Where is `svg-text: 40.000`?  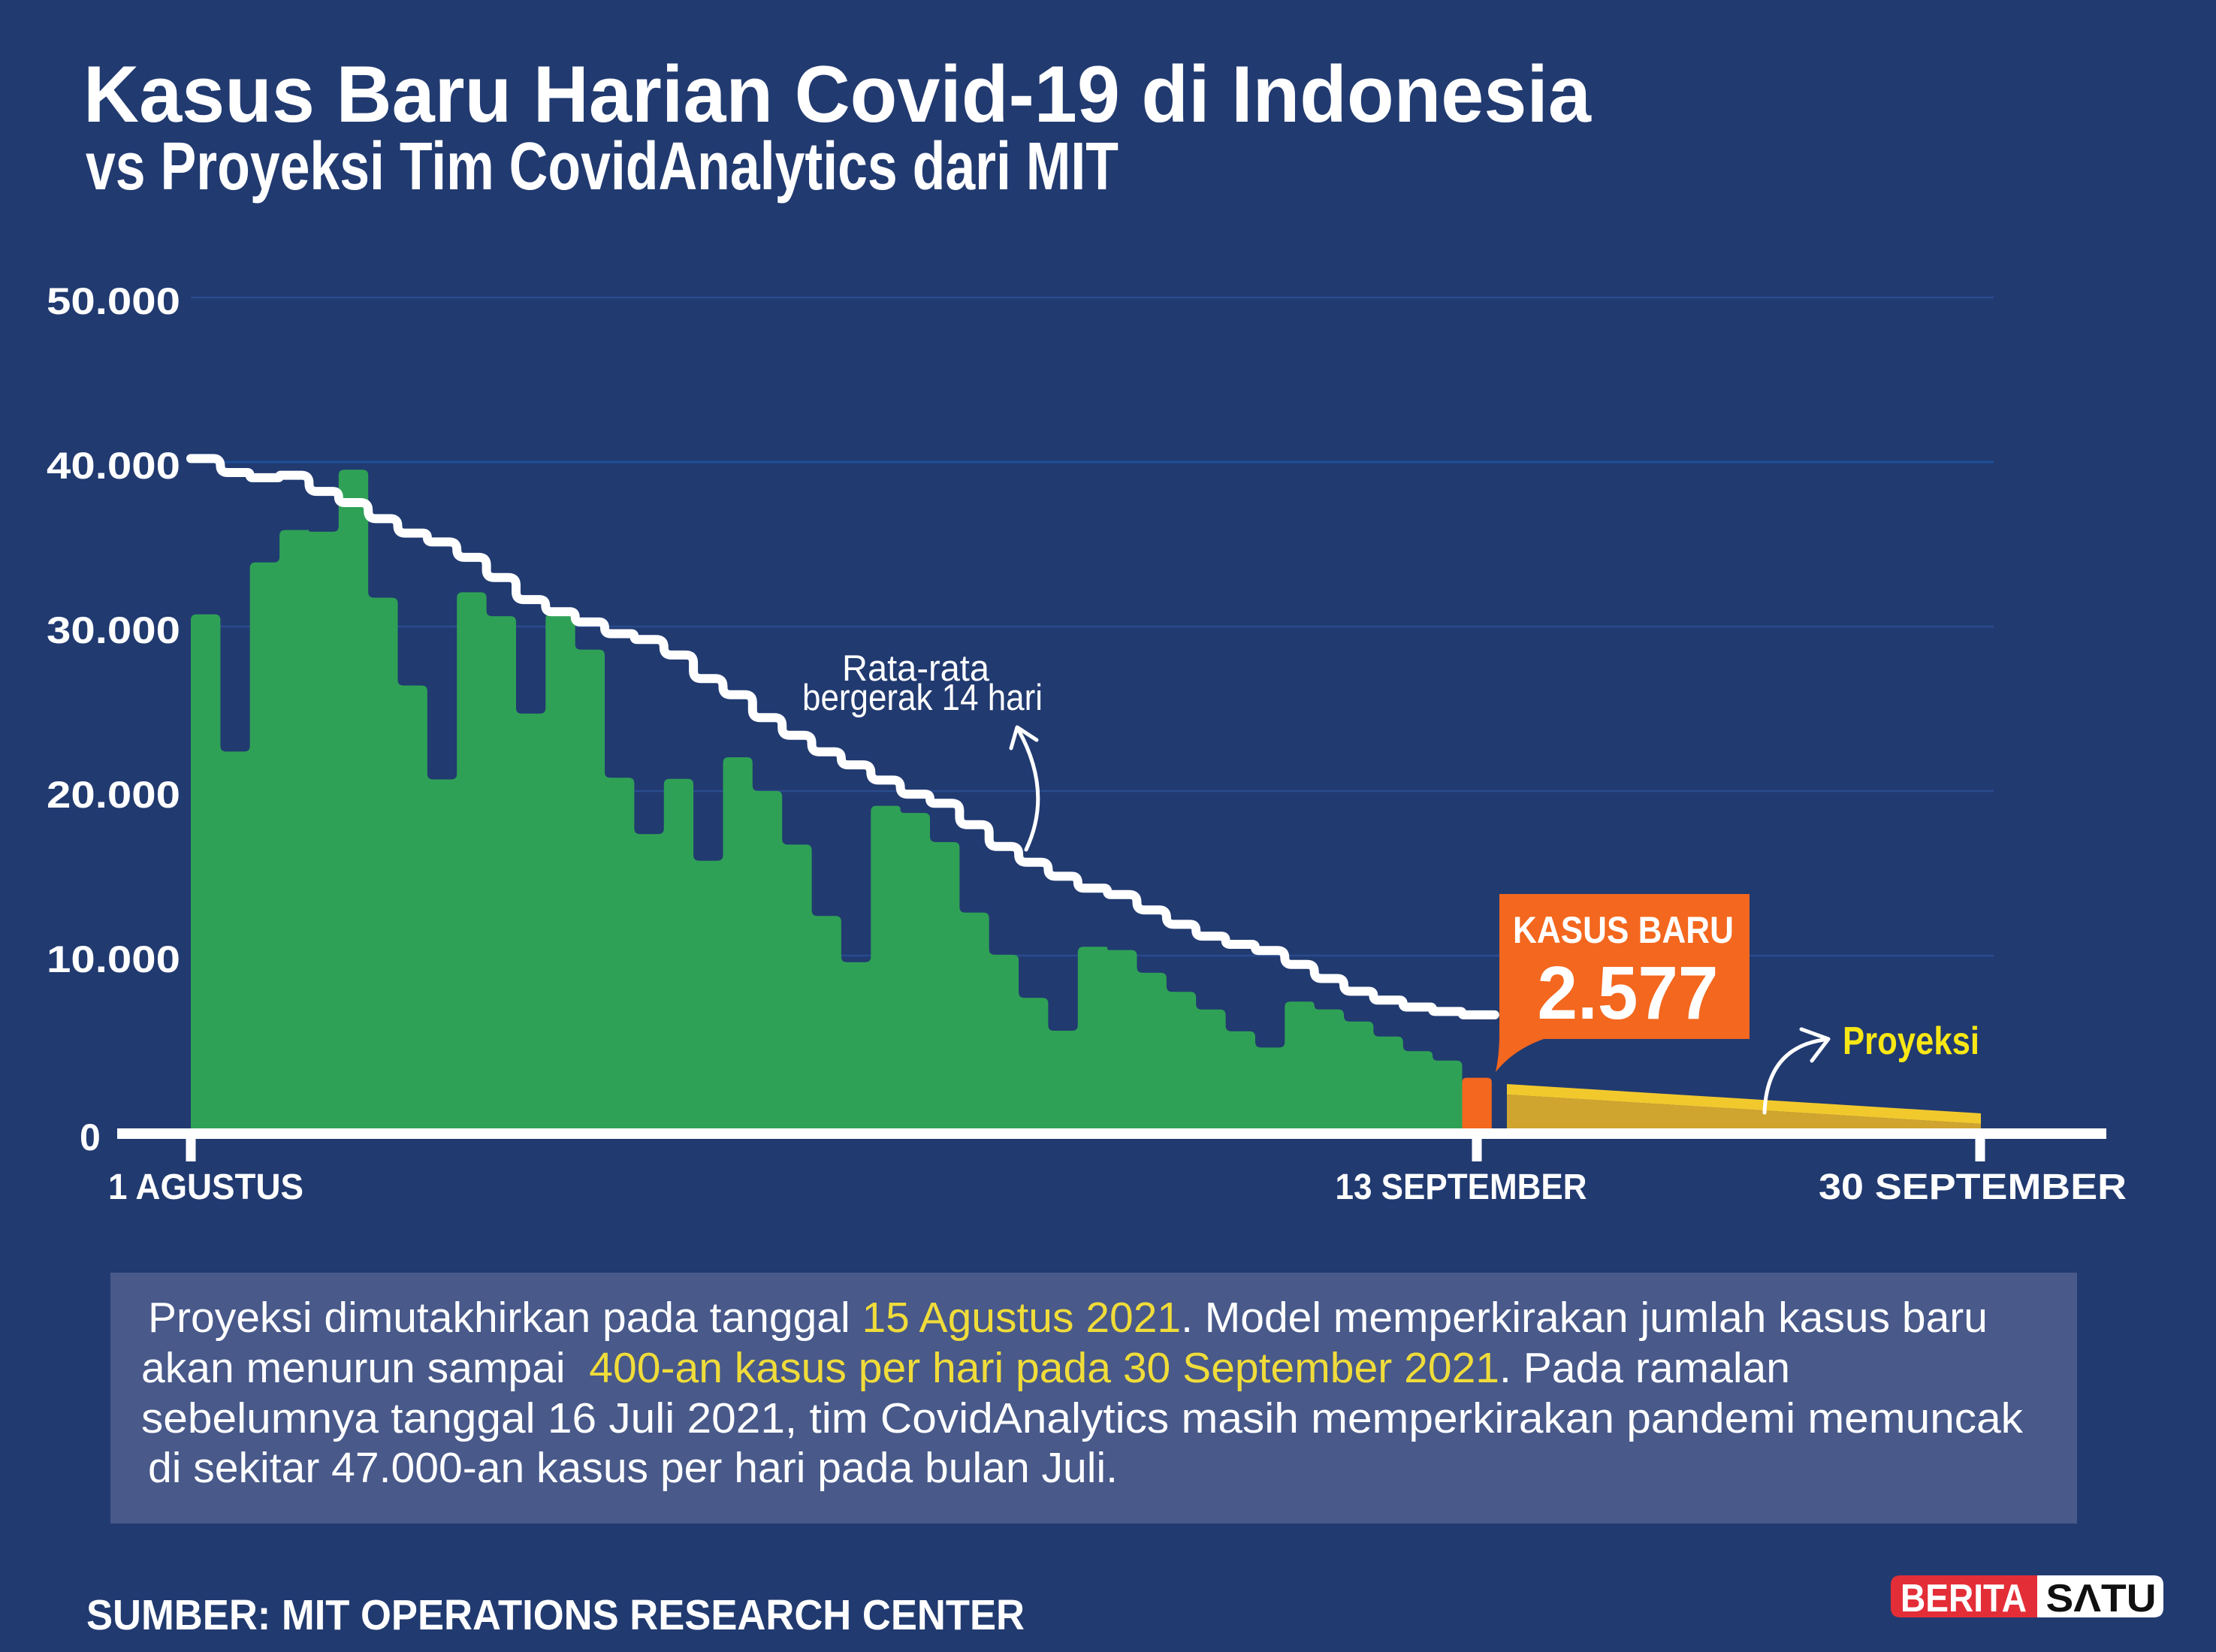 svg-text: 40.000 is located at coordinates (114, 466).